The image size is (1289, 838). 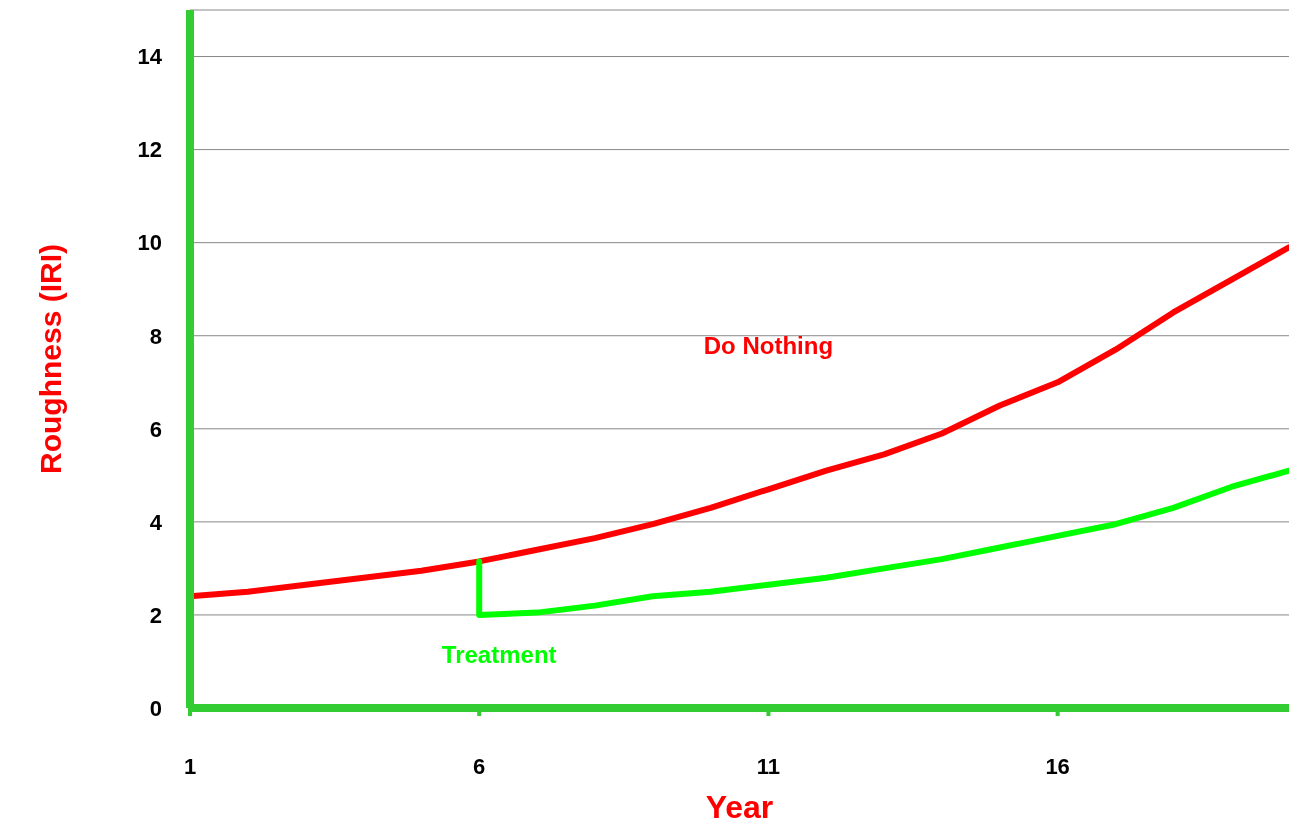 I want to click on y-tick-label: 4, so click(x=156, y=522).